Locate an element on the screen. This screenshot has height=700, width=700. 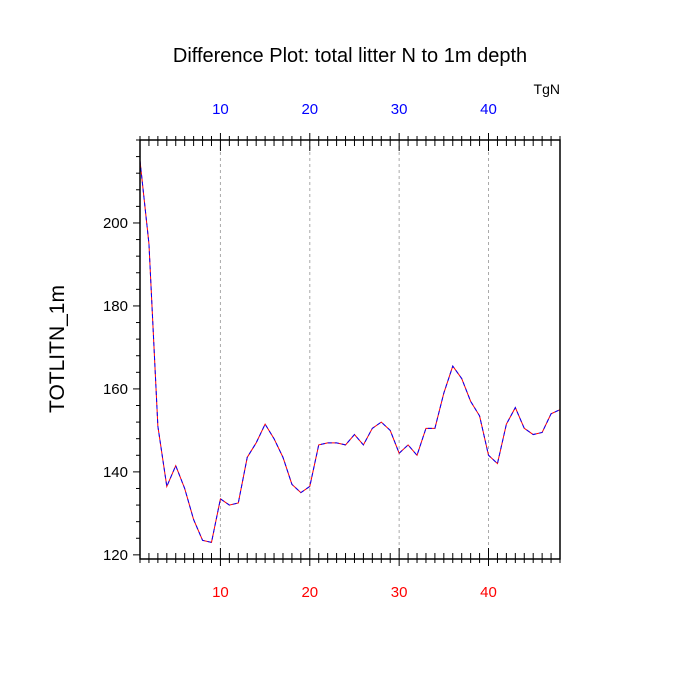
y-tick-label: 120 is located at coordinates (115, 555).